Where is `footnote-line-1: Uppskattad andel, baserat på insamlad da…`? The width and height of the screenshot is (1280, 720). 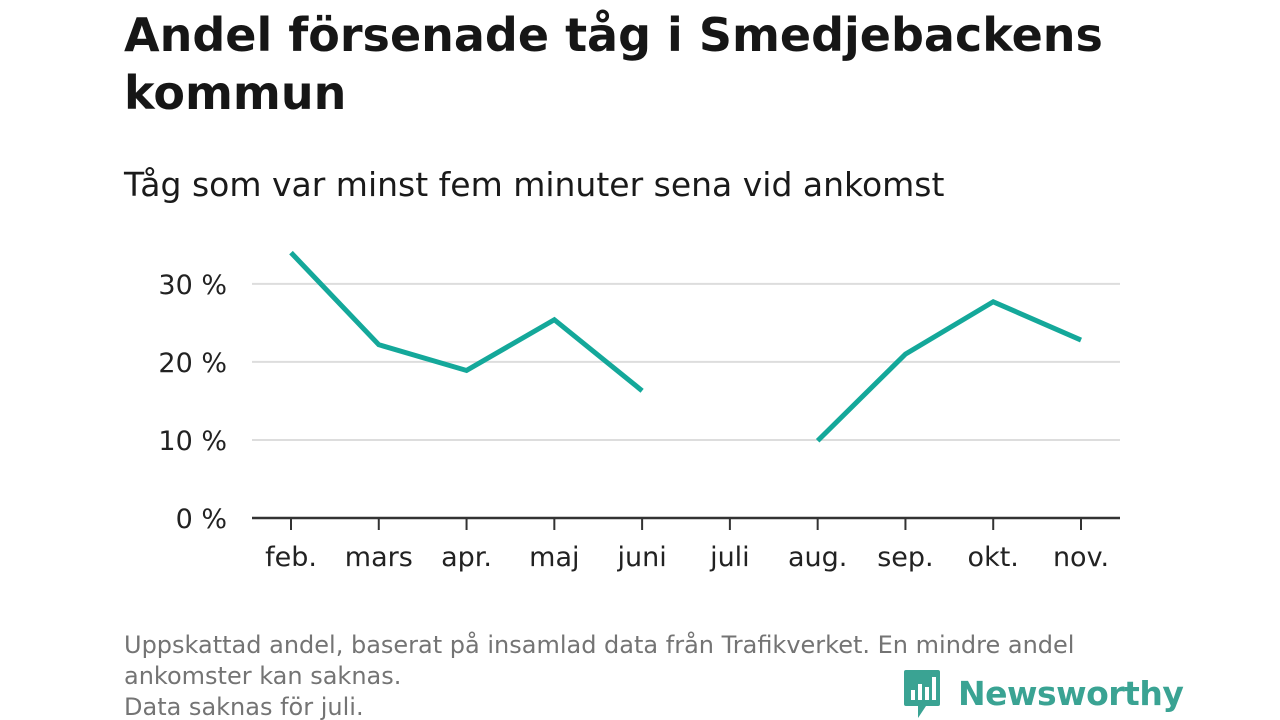
footnote-line-1: Uppskattad andel, baserat på insamlad da… is located at coordinates (599, 645).